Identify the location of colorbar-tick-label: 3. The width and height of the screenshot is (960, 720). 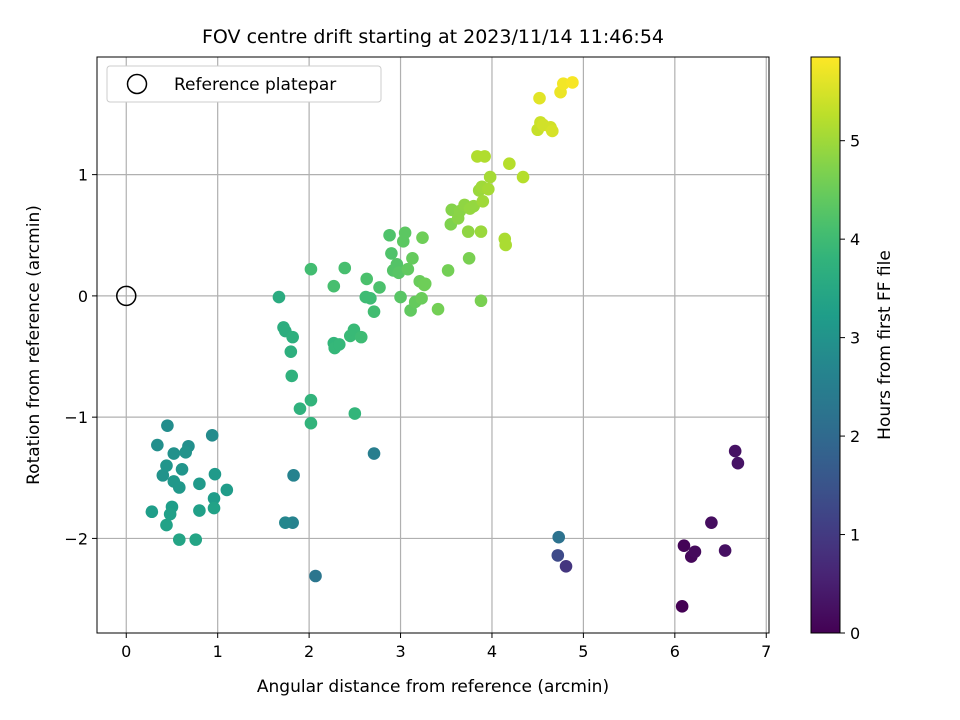
(855, 338).